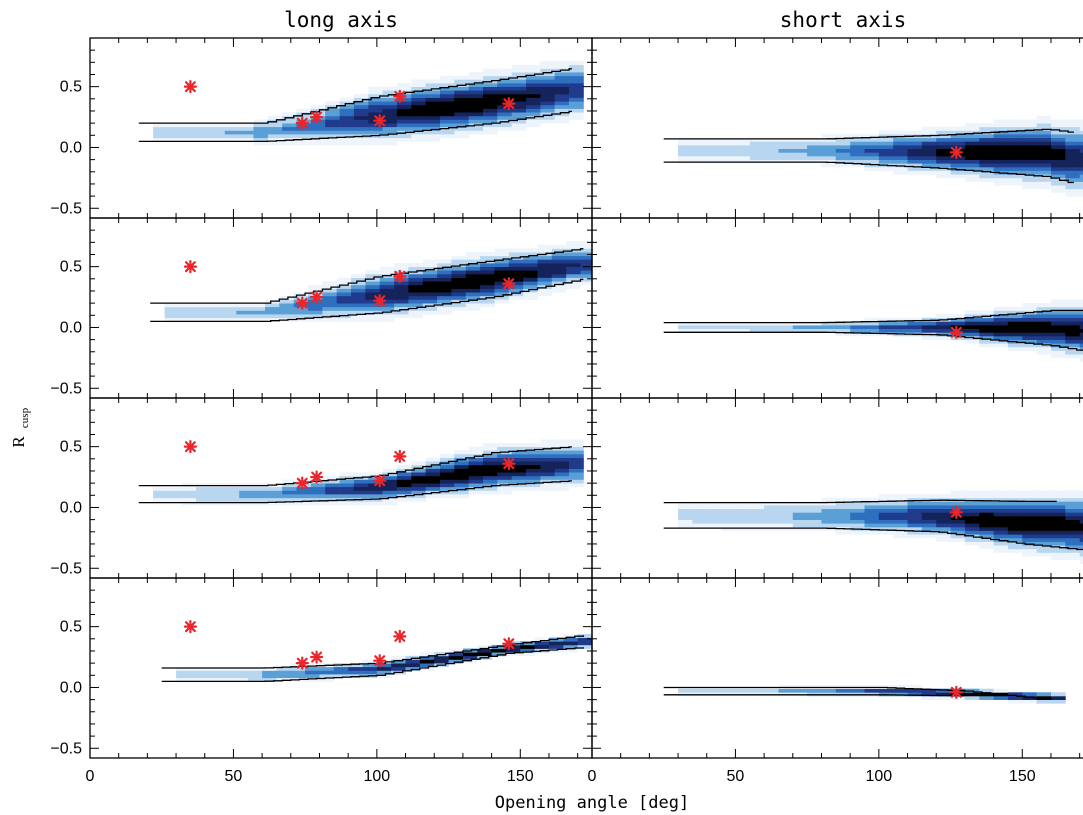 This screenshot has height=815, width=1083. Describe the element at coordinates (378, 281) in the screenshot. I see `density-heatmap` at that location.